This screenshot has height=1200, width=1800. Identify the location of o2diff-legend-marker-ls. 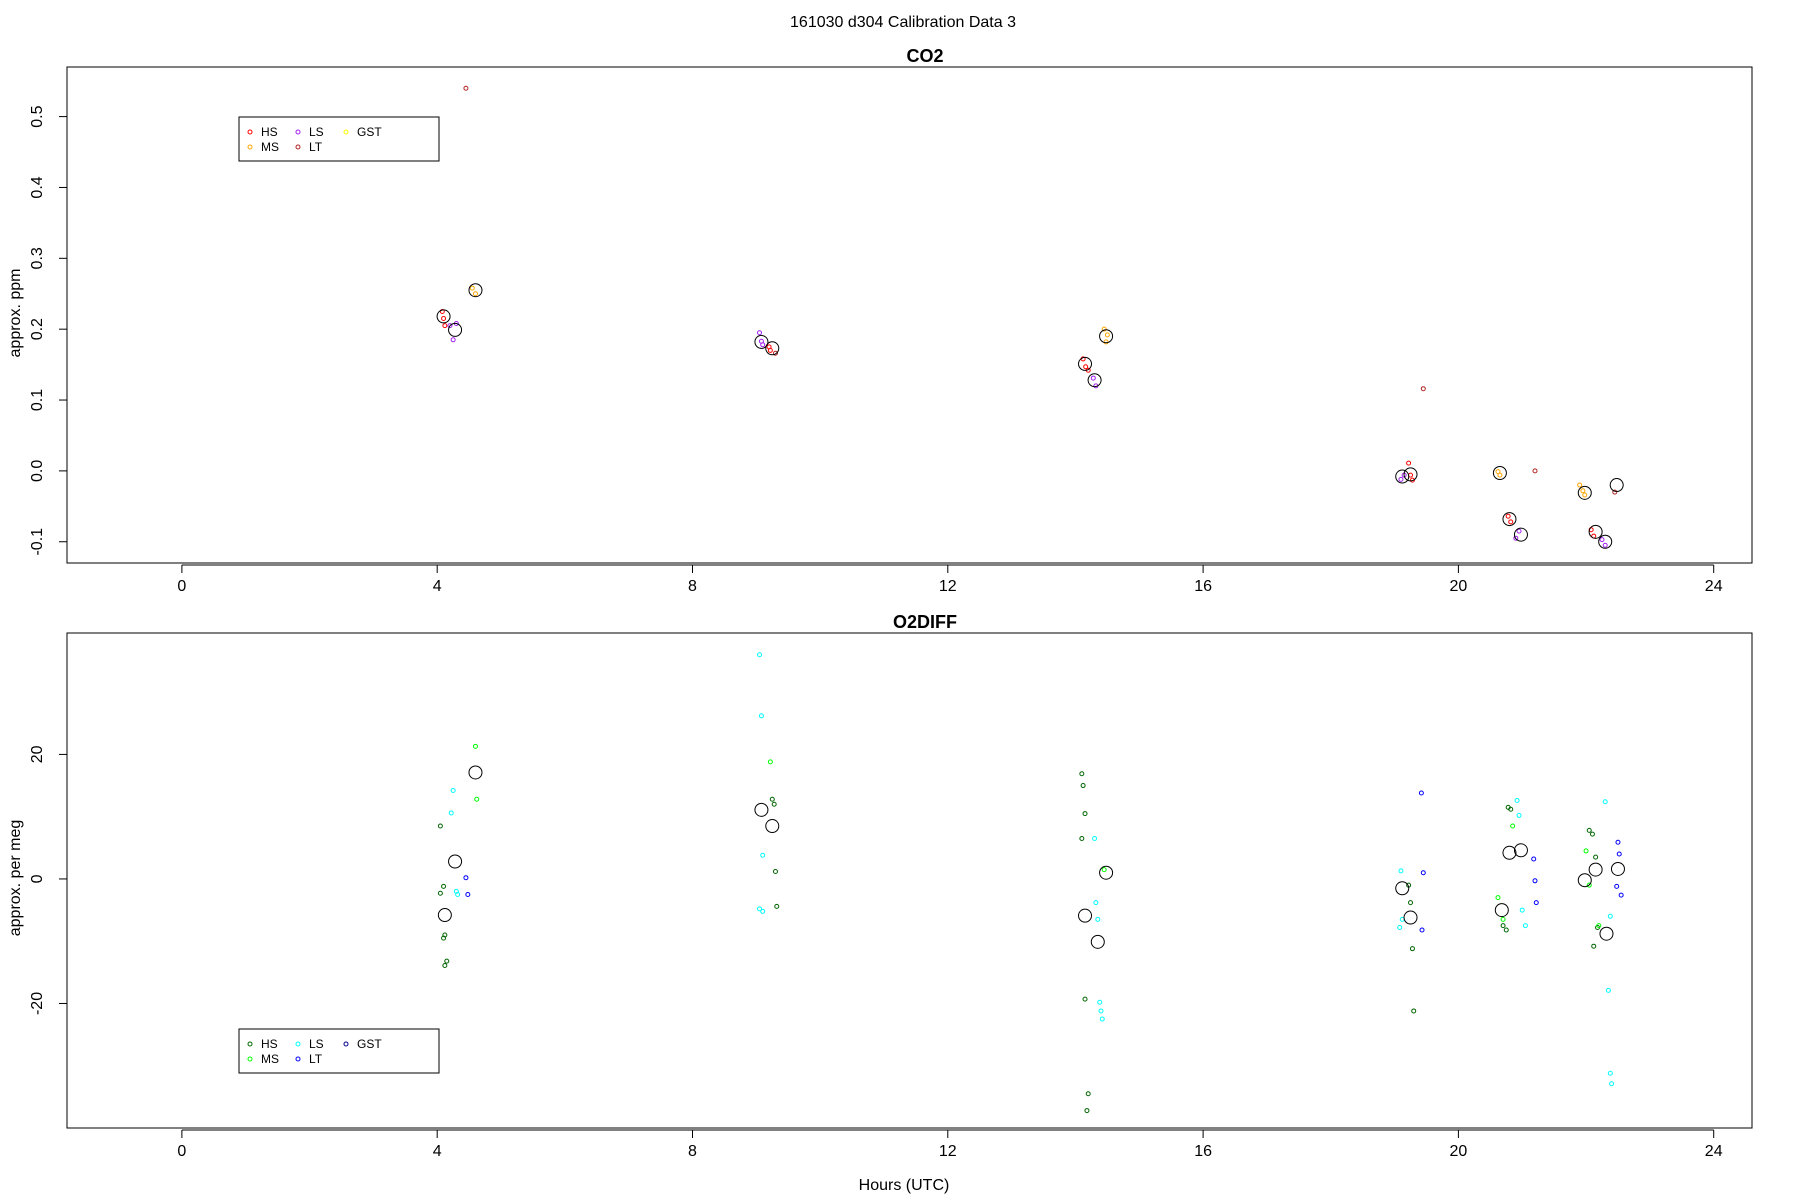
(298, 1044).